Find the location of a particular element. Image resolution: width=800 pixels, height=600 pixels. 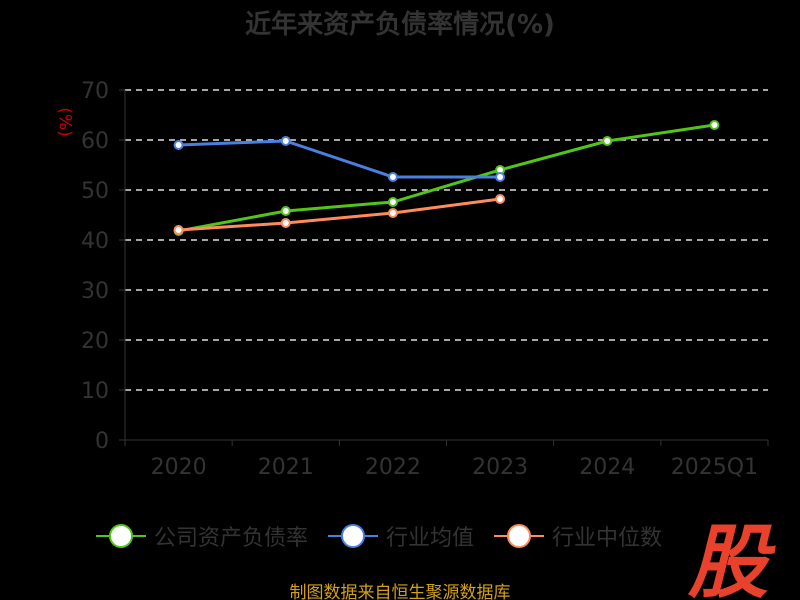

chart-title: 近年来资产负债率情况(%) is located at coordinates (400, 25).